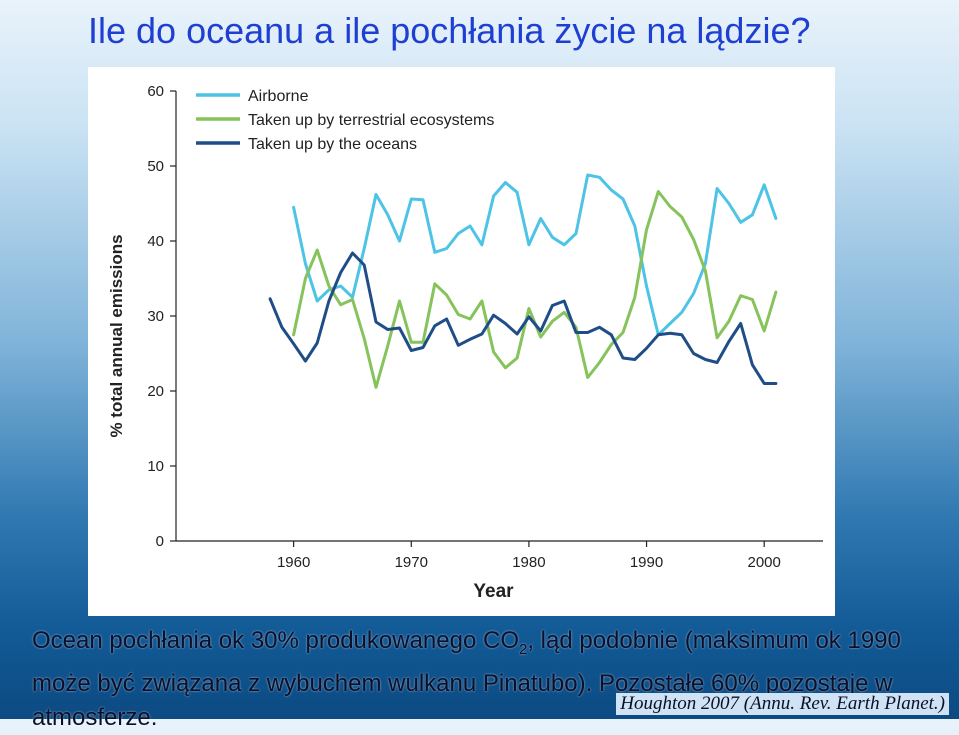 The width and height of the screenshot is (959, 735). What do you see at coordinates (155, 391) in the screenshot?
I see `y-tick-label: 20` at bounding box center [155, 391].